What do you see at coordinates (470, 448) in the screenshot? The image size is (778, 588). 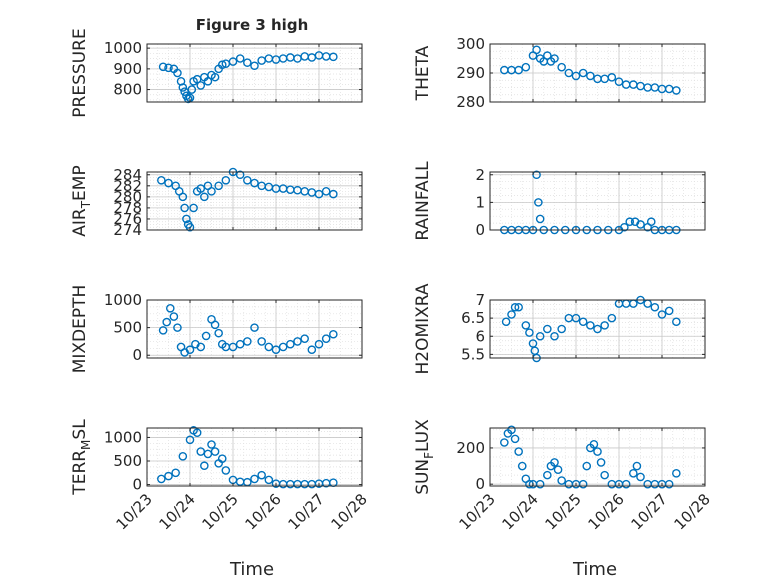 I see `y-tick-label: 200` at bounding box center [470, 448].